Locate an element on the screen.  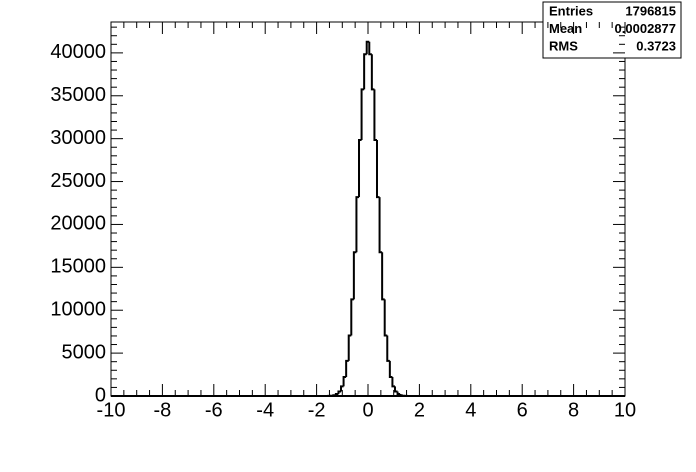
x-tick-label: 10 is located at coordinates (625, 410).